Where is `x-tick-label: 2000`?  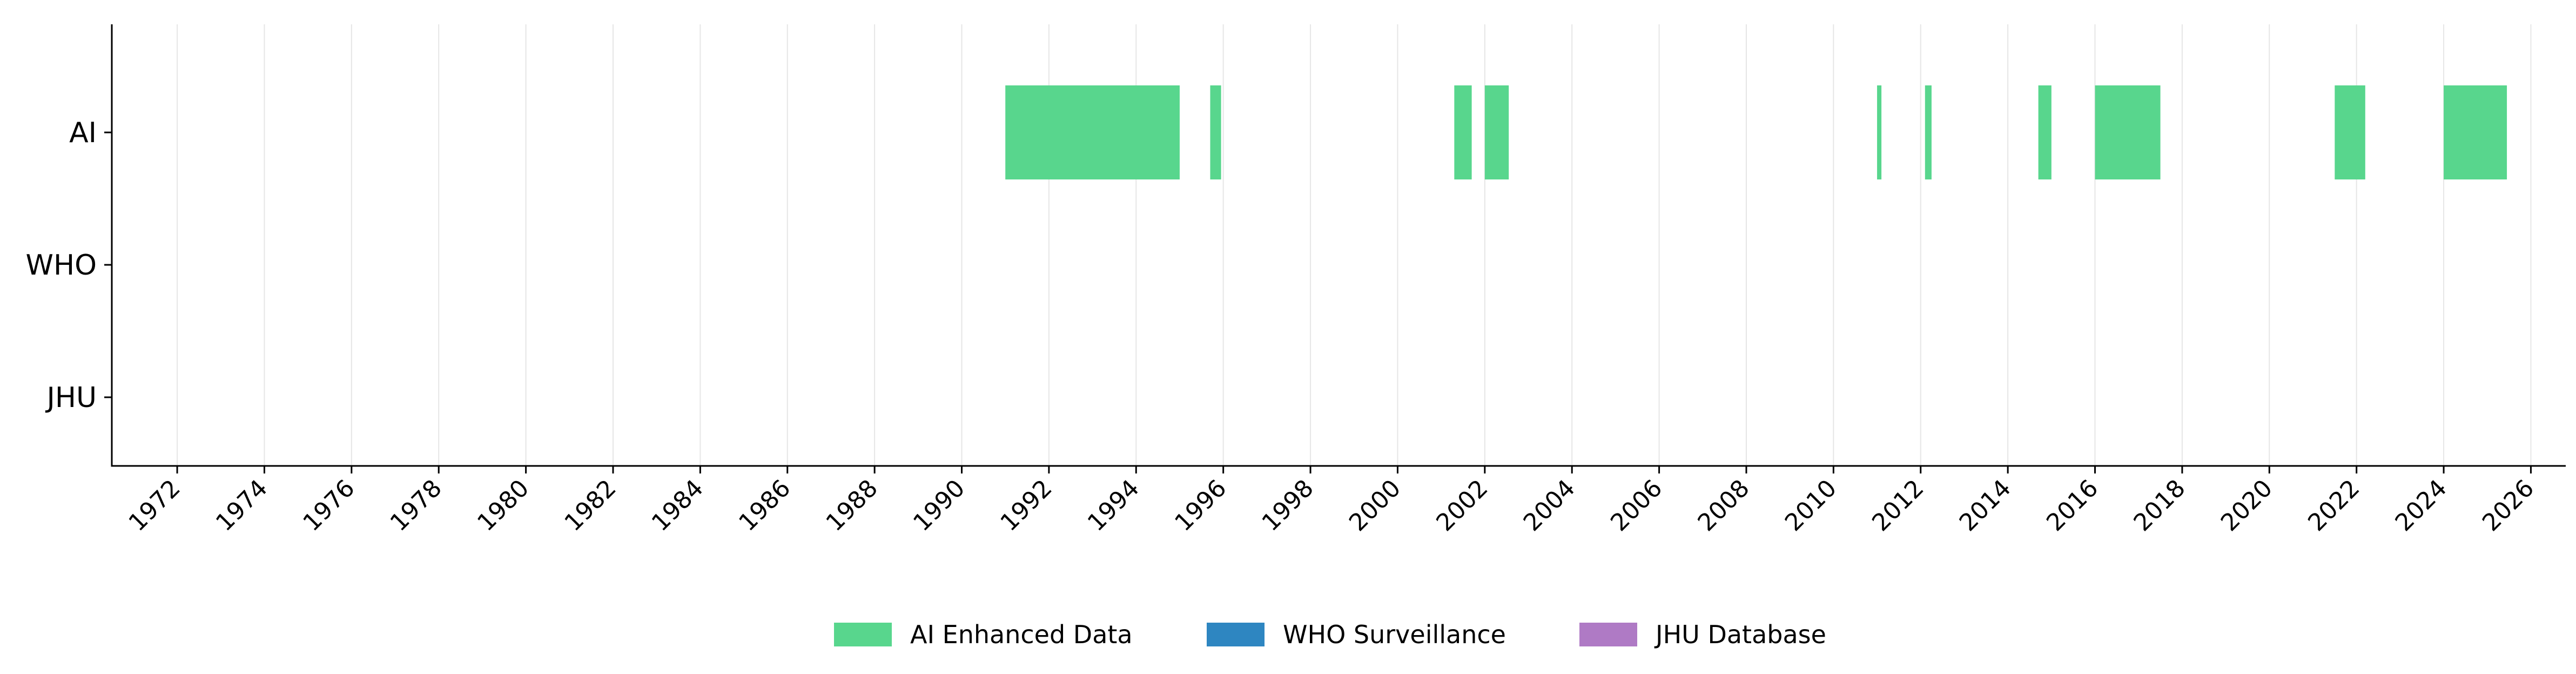 x-tick-label: 2000 is located at coordinates (1375, 506).